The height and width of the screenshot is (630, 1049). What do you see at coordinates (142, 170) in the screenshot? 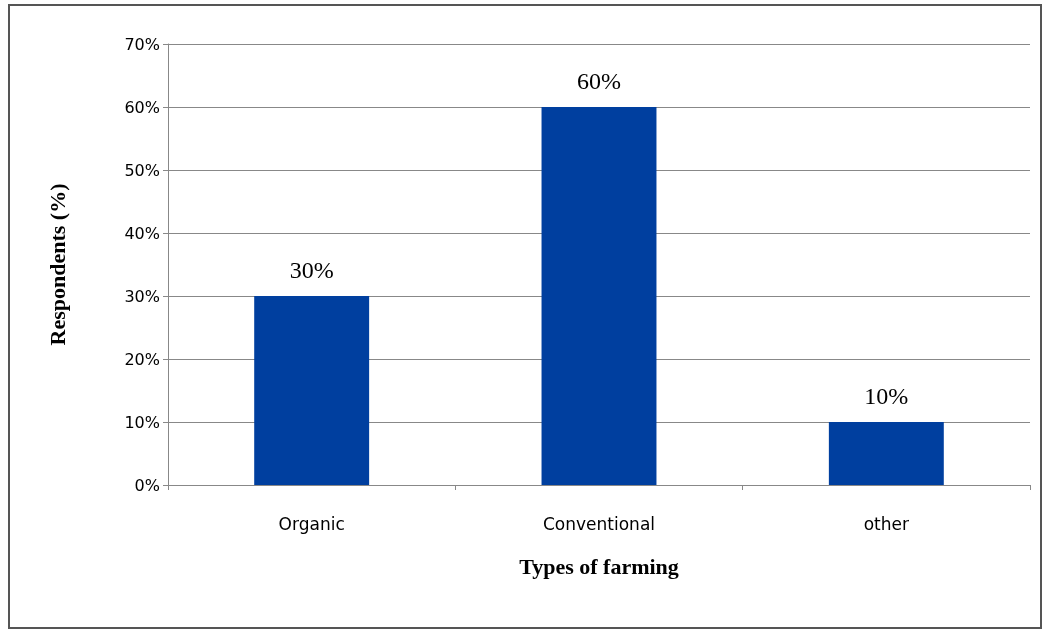
I see `y-tick-label: 50%` at bounding box center [142, 170].